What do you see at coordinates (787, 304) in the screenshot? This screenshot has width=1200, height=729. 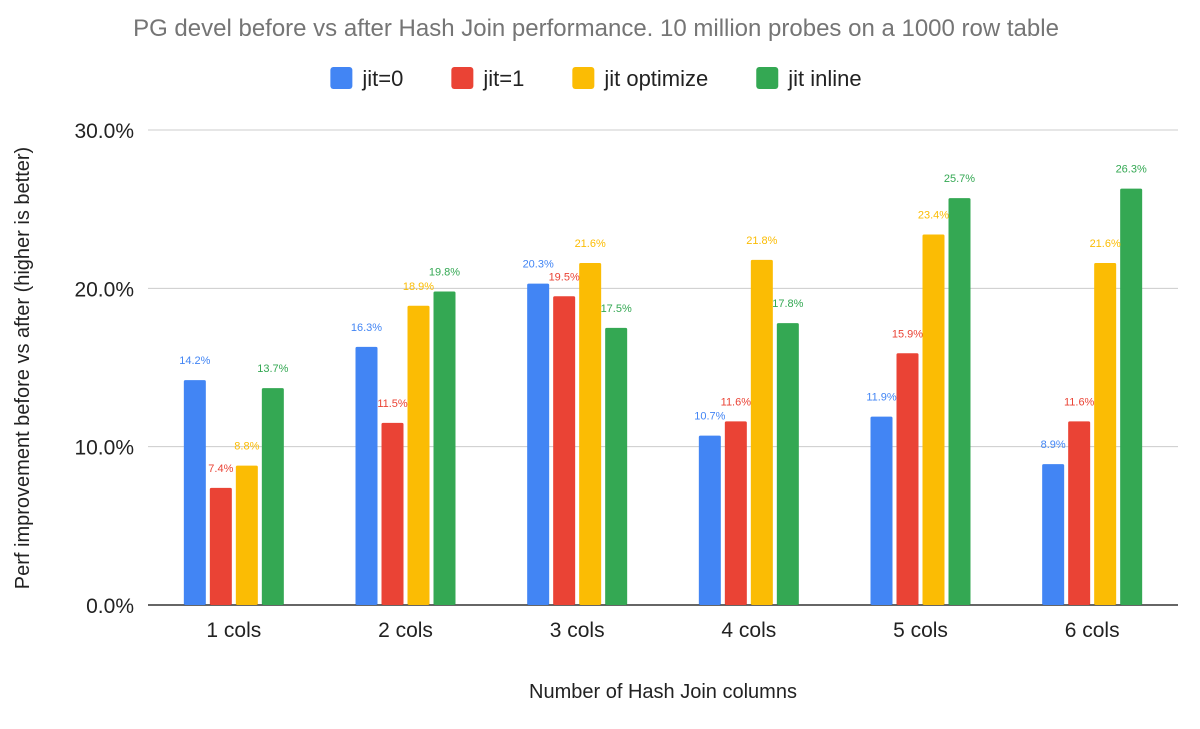 I see `data-label: 17.8%` at bounding box center [787, 304].